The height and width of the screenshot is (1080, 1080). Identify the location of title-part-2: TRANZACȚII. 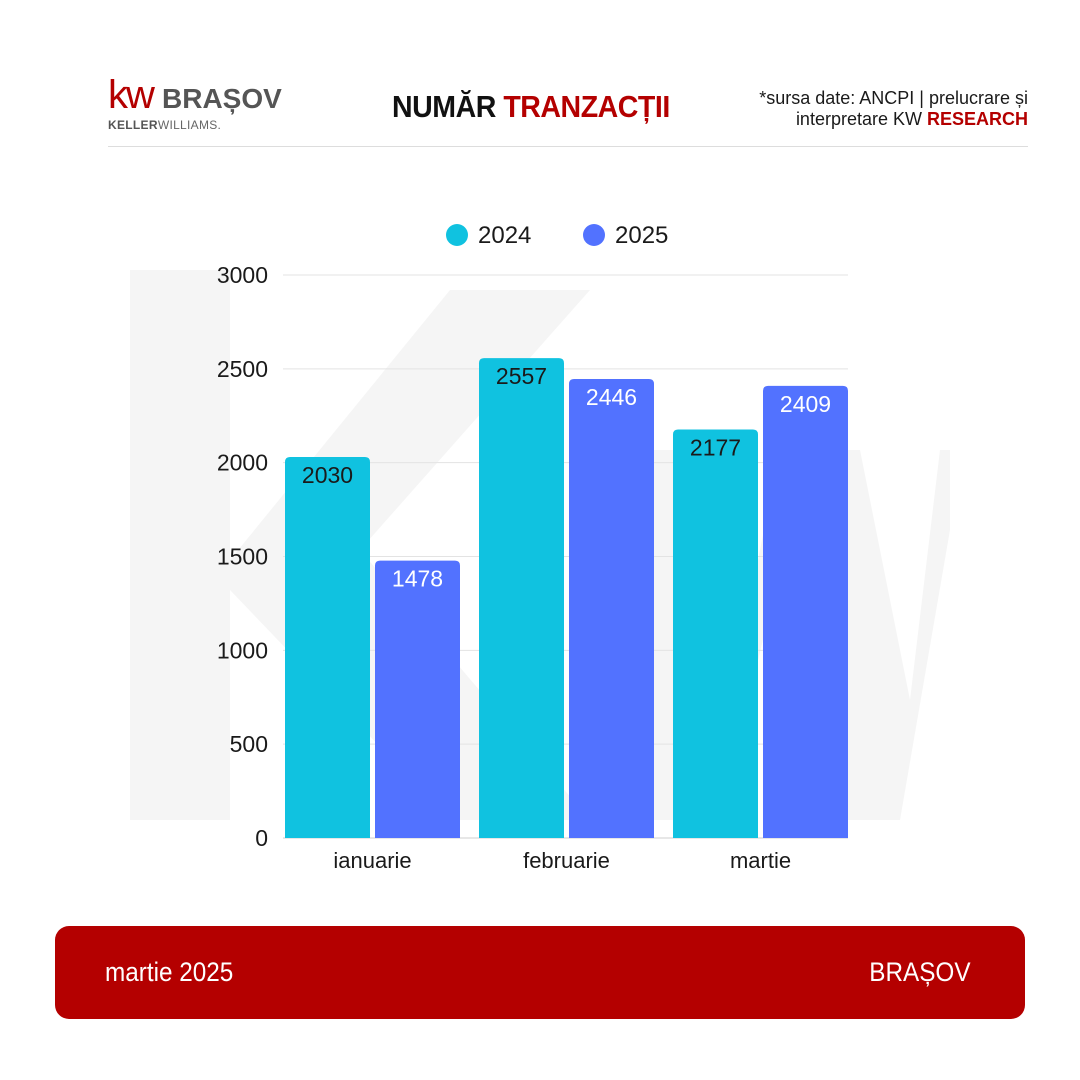
(586, 106).